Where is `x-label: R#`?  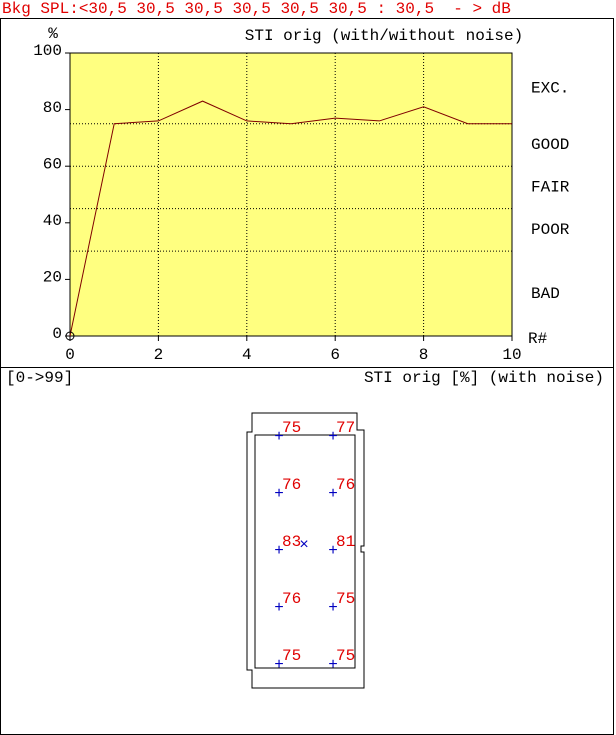 x-label: R# is located at coordinates (538, 339).